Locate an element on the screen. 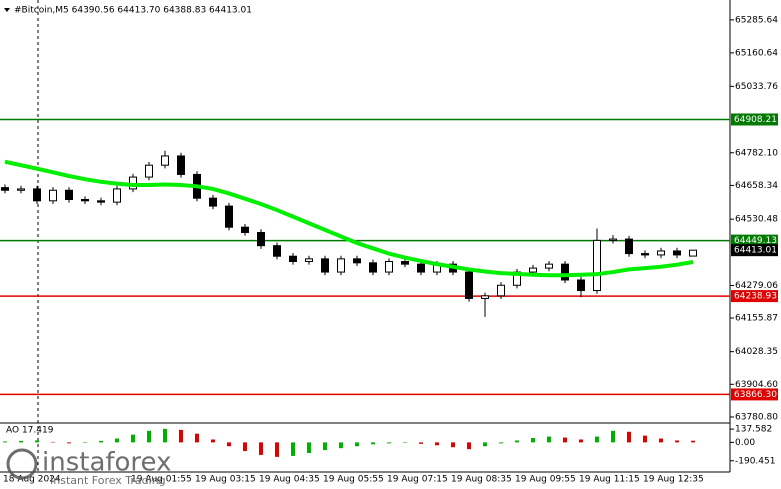 The height and width of the screenshot is (489, 781). y-tick-label: 64028.35 is located at coordinates (756, 352).